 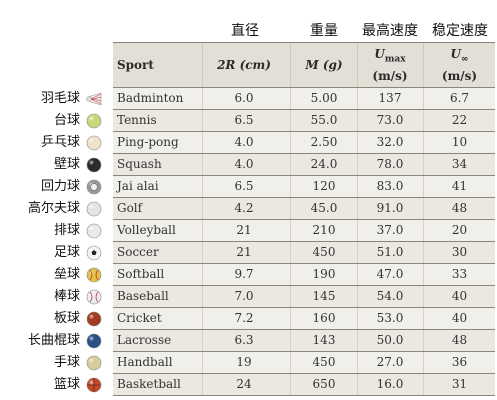 What do you see at coordinates (66, 296) in the screenshot?
I see `chinese-sport-name: 棒球` at bounding box center [66, 296].